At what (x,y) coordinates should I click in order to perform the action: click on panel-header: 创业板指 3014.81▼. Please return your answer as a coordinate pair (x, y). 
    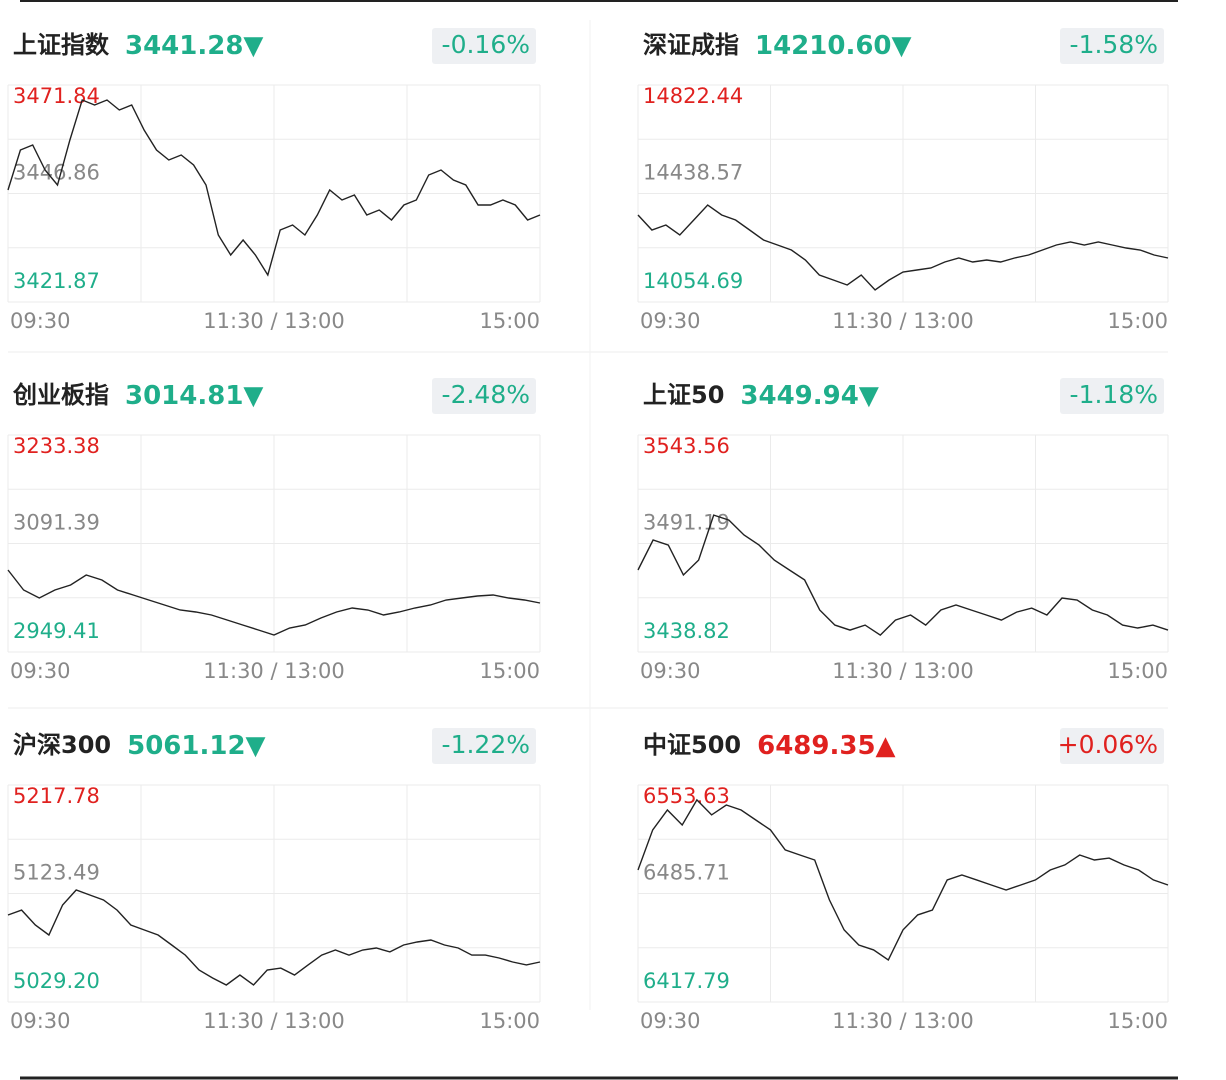
    Looking at the image, I should click on (137, 396).